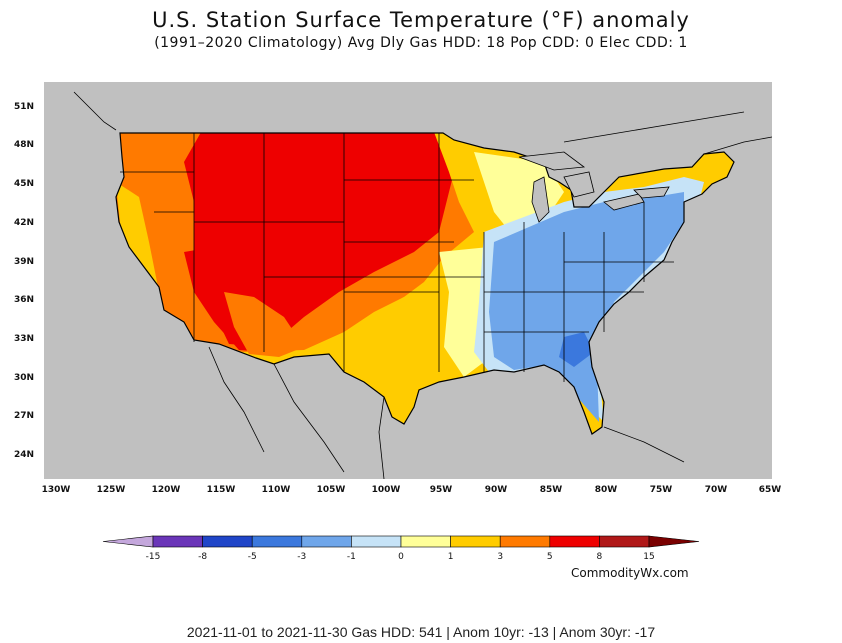 The width and height of the screenshot is (842, 643). What do you see at coordinates (128, 541) in the screenshot?
I see `colorbar-extend-low` at bounding box center [128, 541].